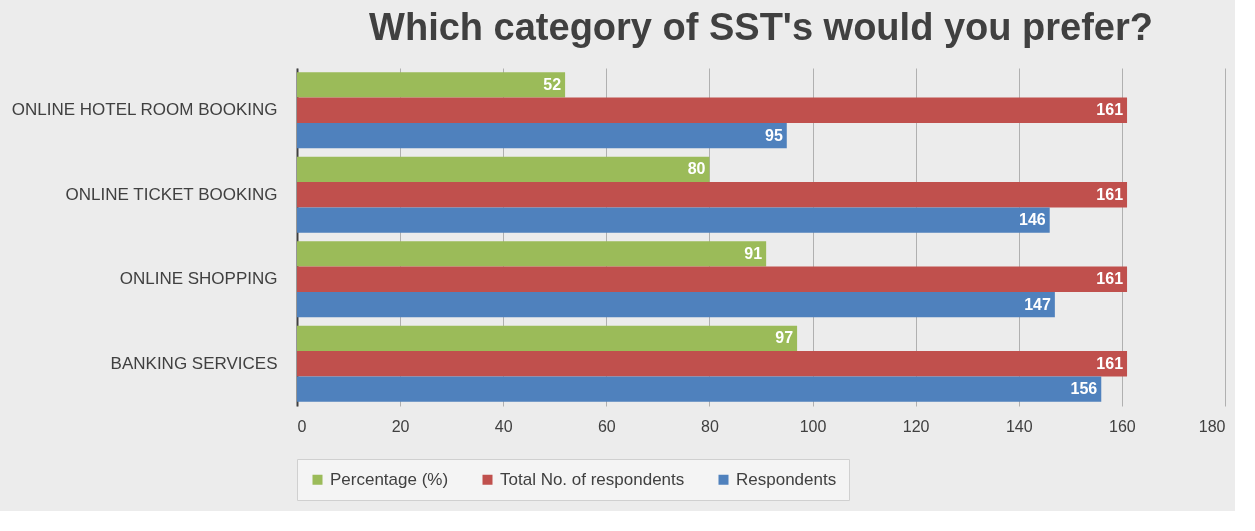 The image size is (1255, 531). Describe the element at coordinates (1037, 304) in the screenshot. I see `data-label: 147` at that location.